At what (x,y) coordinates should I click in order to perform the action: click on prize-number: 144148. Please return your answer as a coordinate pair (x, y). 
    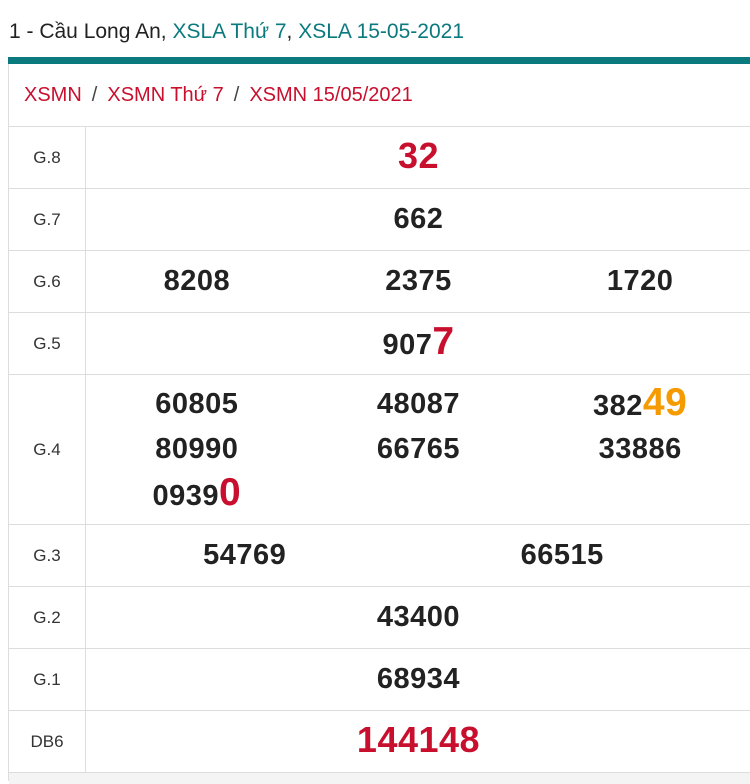
    Looking at the image, I should click on (418, 741).